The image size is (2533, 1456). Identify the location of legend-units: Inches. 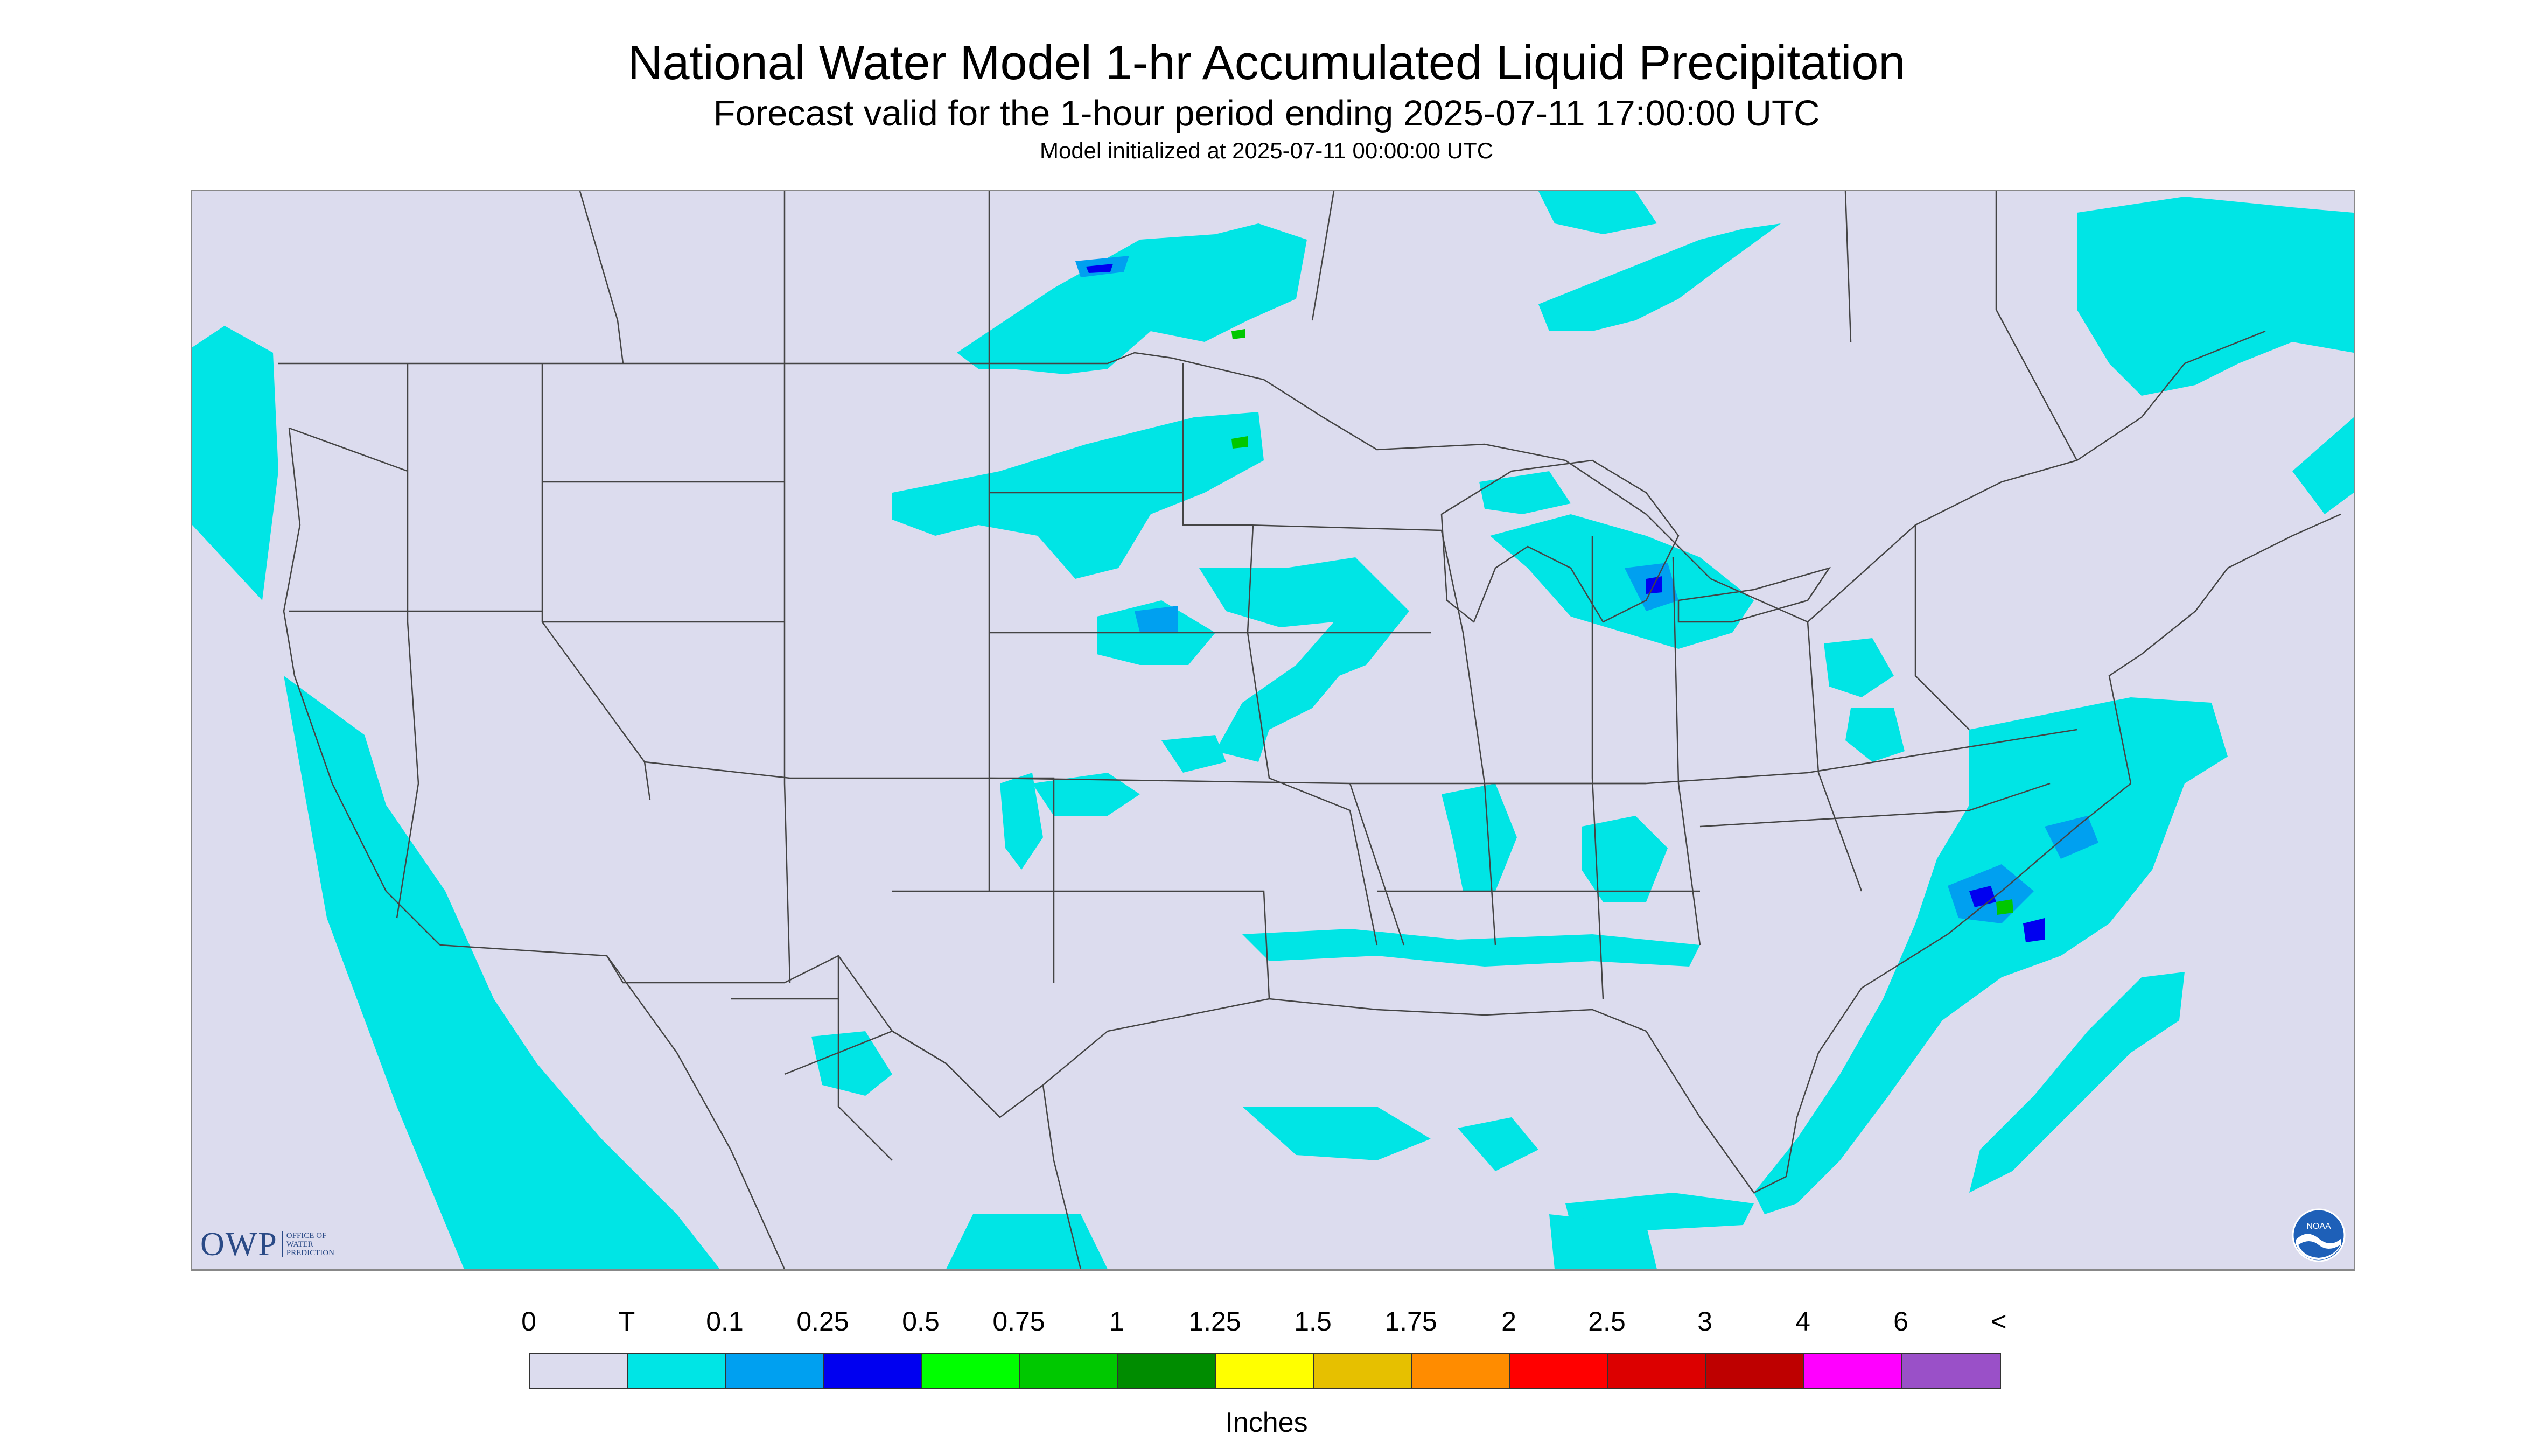
(1266, 1422).